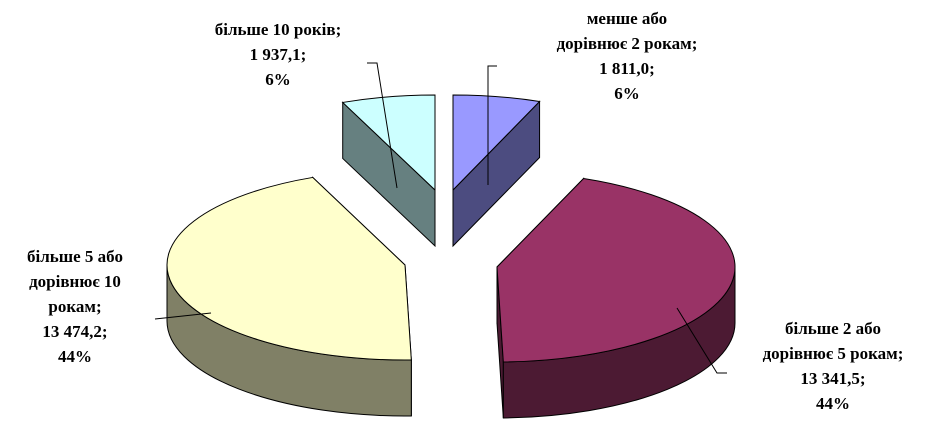  What do you see at coordinates (833, 353) in the screenshot?
I see `data-label-line: дорівнює 5 рокам;` at bounding box center [833, 353].